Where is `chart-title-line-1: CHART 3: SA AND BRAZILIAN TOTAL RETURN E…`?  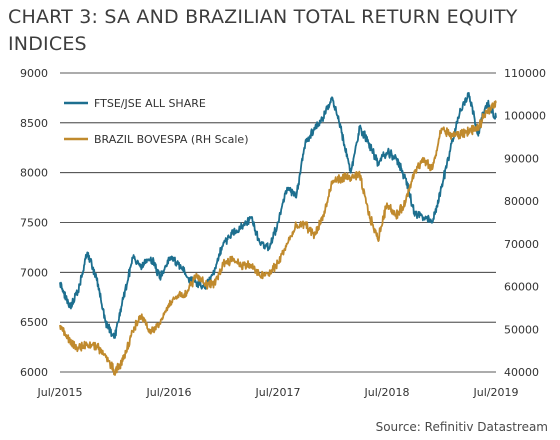 chart-title-line-1: CHART 3: SA AND BRAZILIAN TOTAL RETURN E… is located at coordinates (263, 17).